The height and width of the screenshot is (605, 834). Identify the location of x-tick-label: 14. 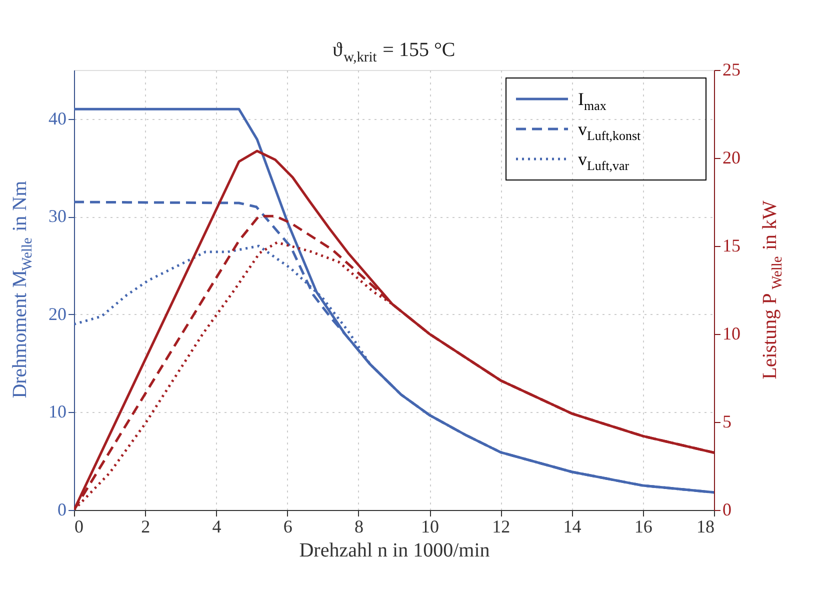
(572, 526).